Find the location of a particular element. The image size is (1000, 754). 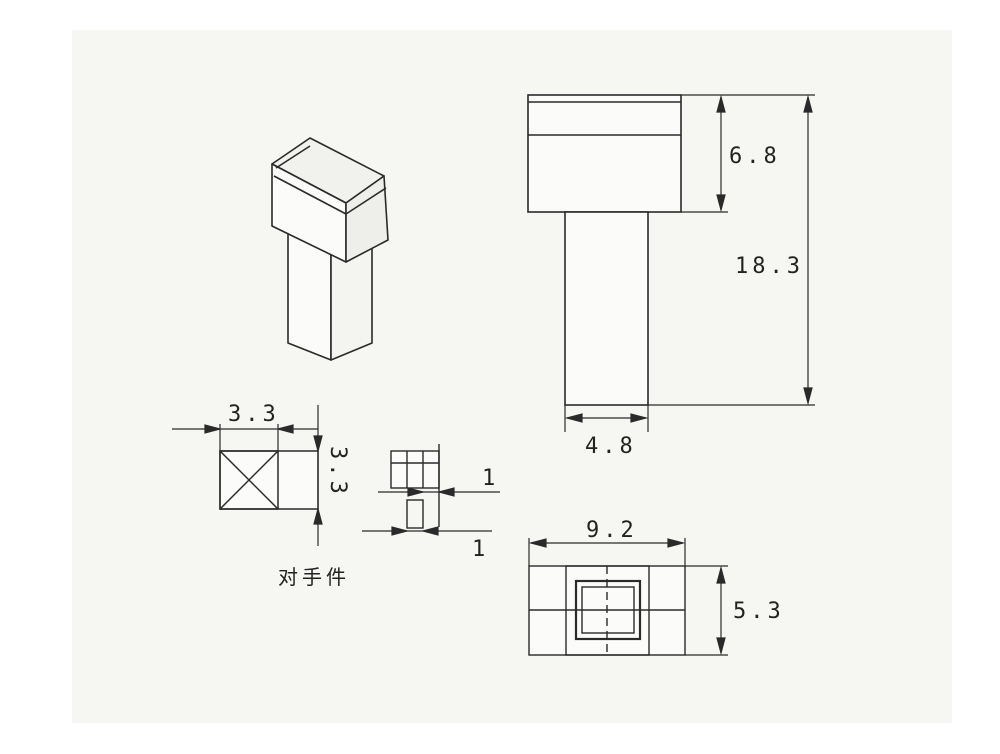

arrow-cap-bottom is located at coordinates (721, 203).